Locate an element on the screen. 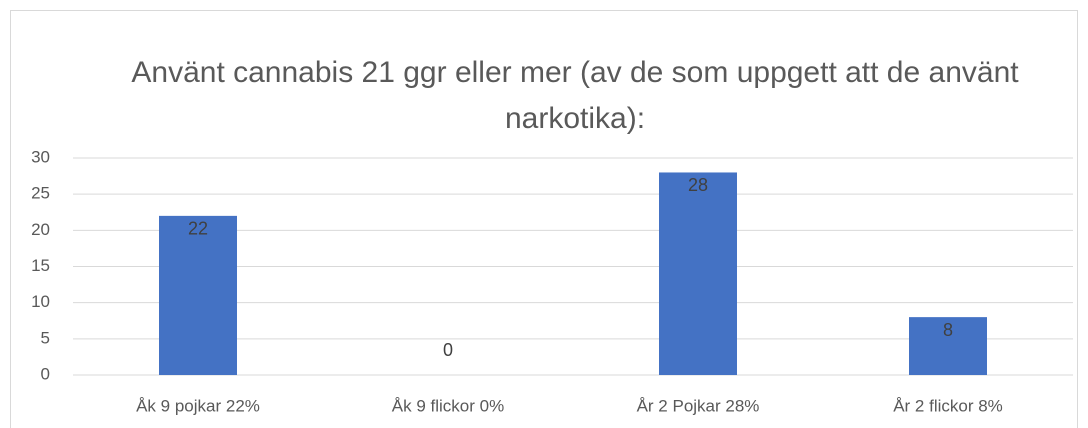 The width and height of the screenshot is (1088, 428). y-tick-label: 5 is located at coordinates (45, 337).